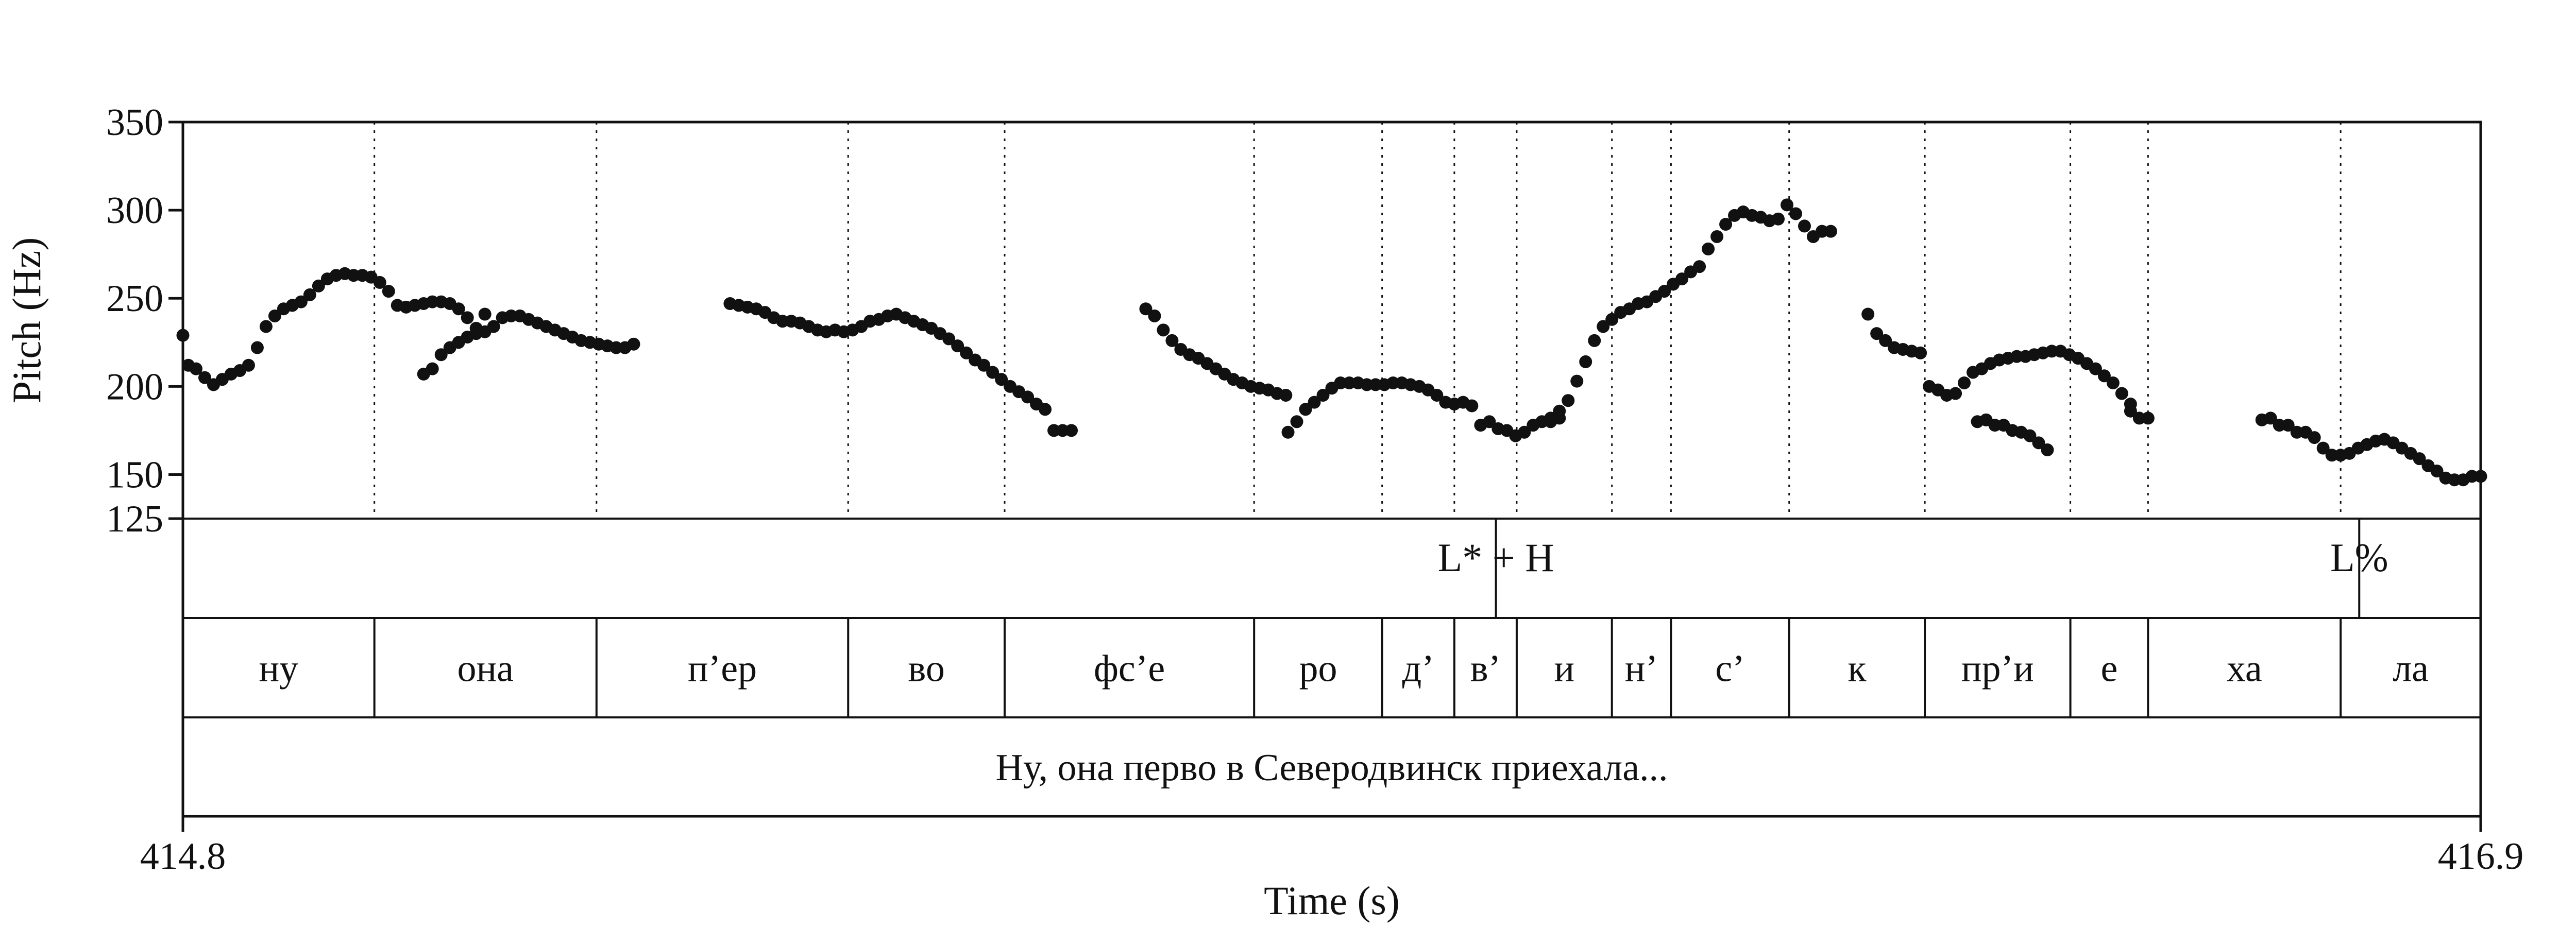 The height and width of the screenshot is (927, 2576). Describe the element at coordinates (1418, 669) in the screenshot. I see `syllable-label: д’` at that location.